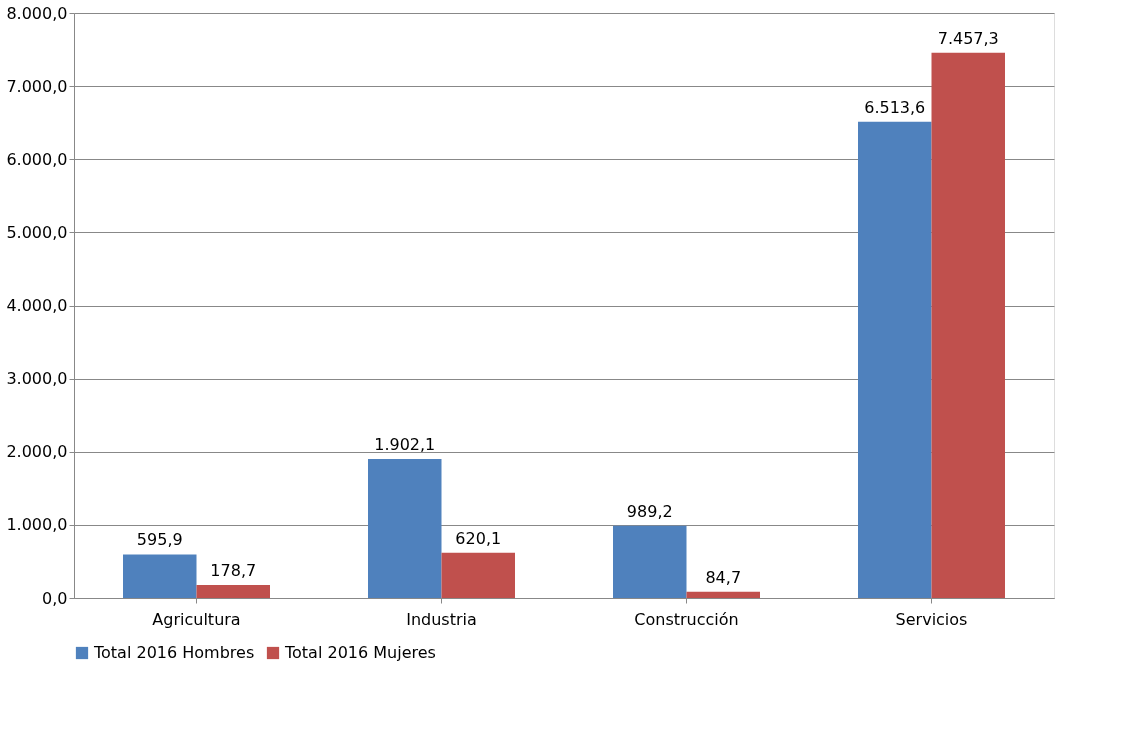 This screenshot has height=747, width=1136. I want to click on y-tick-label: 3.000,0, so click(37, 379).